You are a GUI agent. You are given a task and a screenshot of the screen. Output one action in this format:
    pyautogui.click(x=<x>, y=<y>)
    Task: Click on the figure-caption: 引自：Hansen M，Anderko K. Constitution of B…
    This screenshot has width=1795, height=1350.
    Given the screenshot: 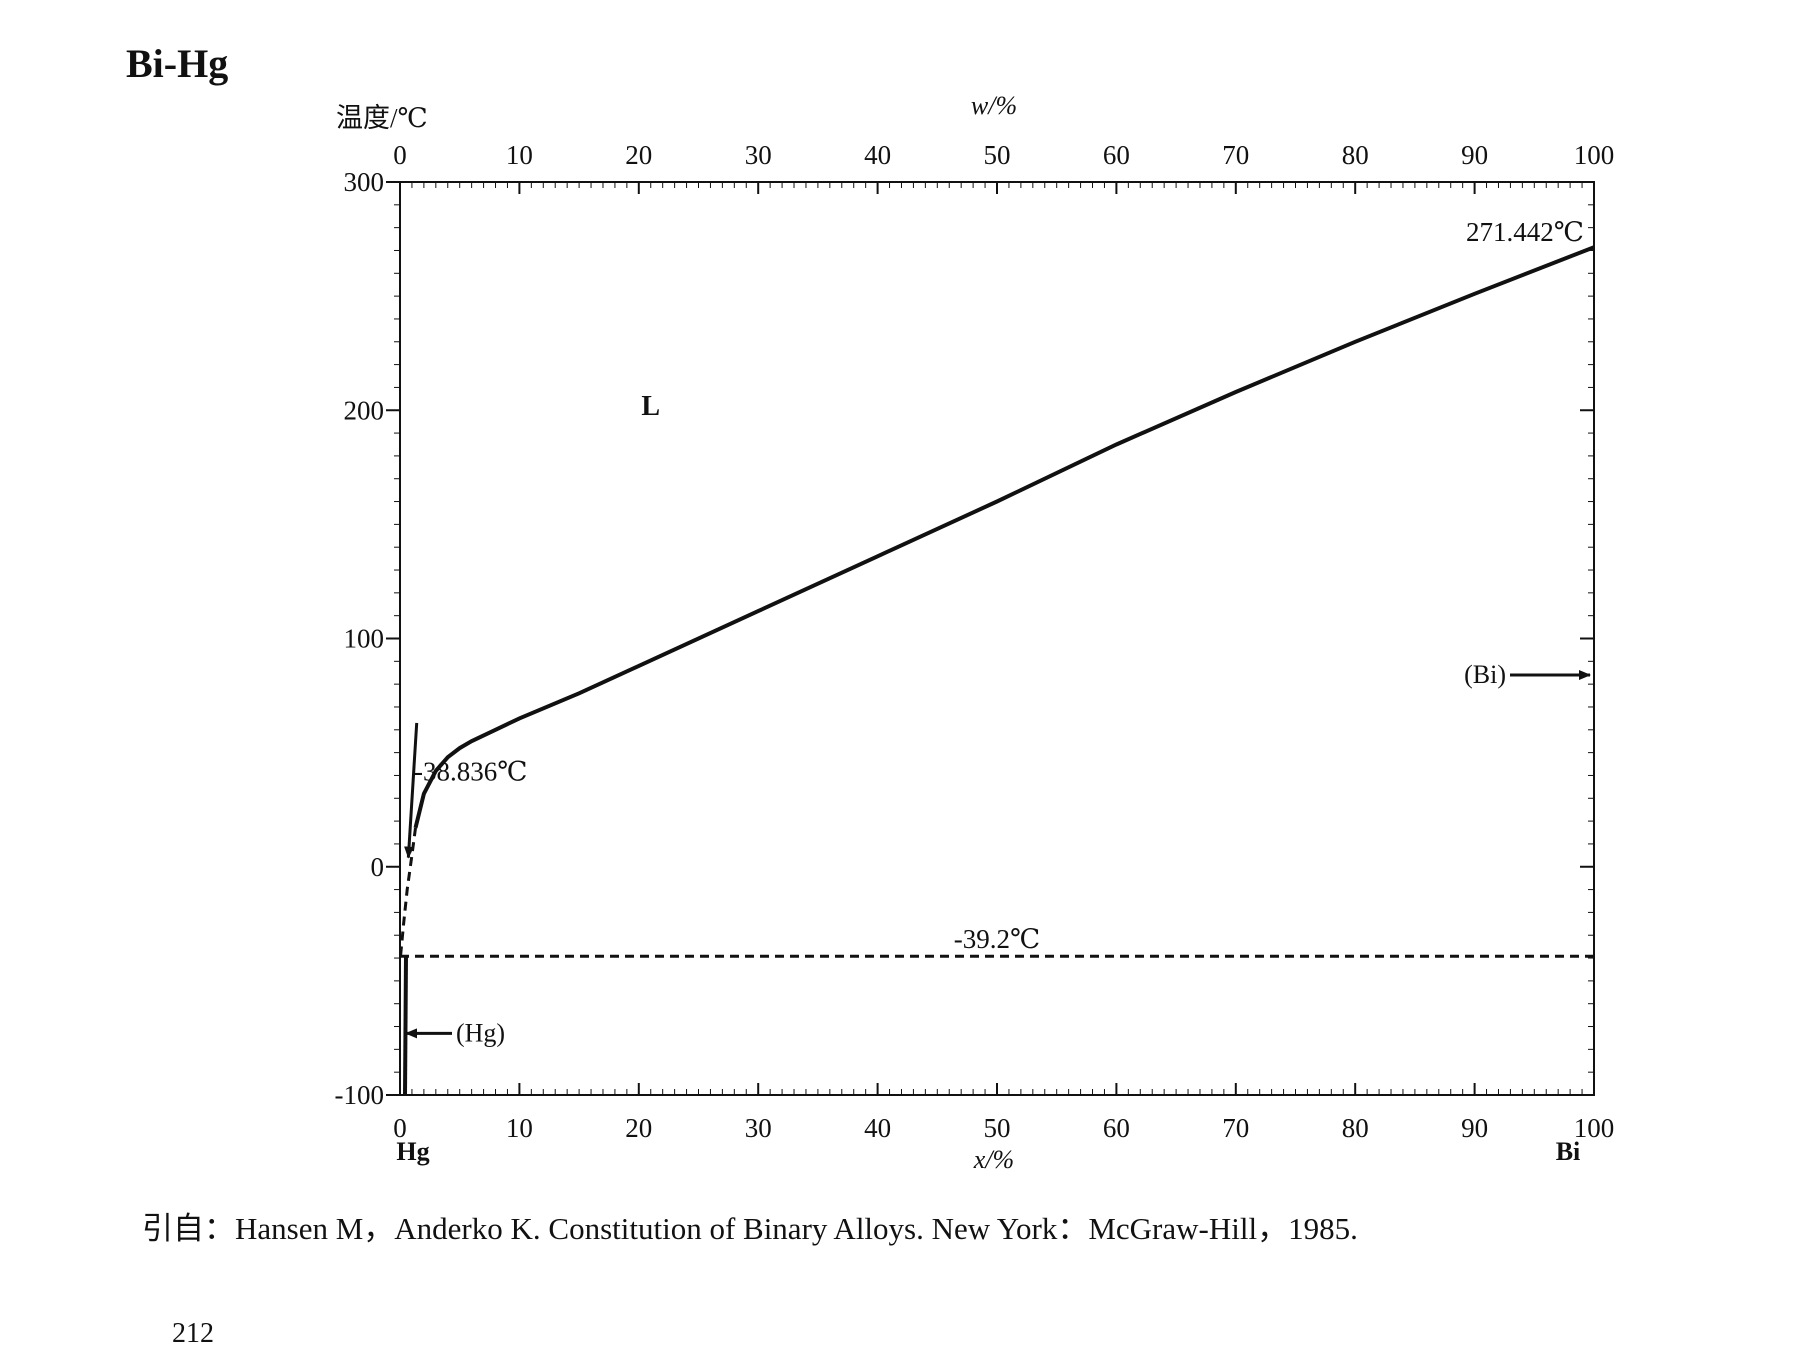 What is the action you would take?
    pyautogui.click(x=750, y=1228)
    